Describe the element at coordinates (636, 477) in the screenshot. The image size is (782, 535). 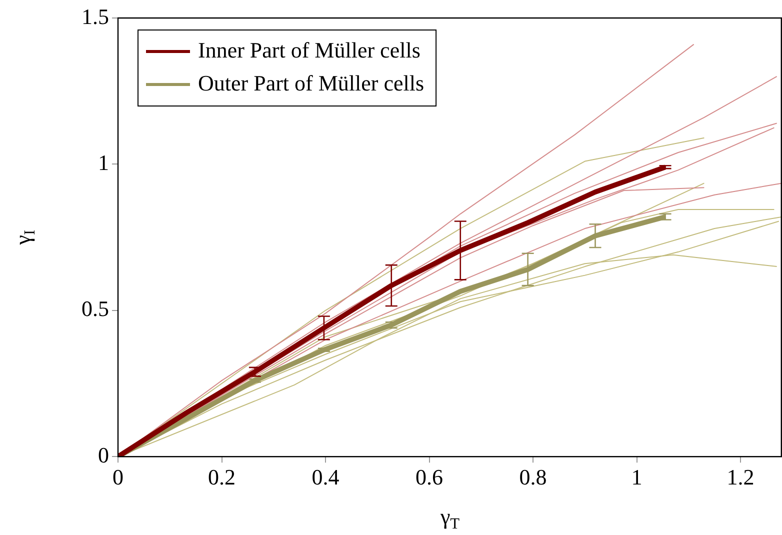
I see `x-tick-label: 1` at that location.